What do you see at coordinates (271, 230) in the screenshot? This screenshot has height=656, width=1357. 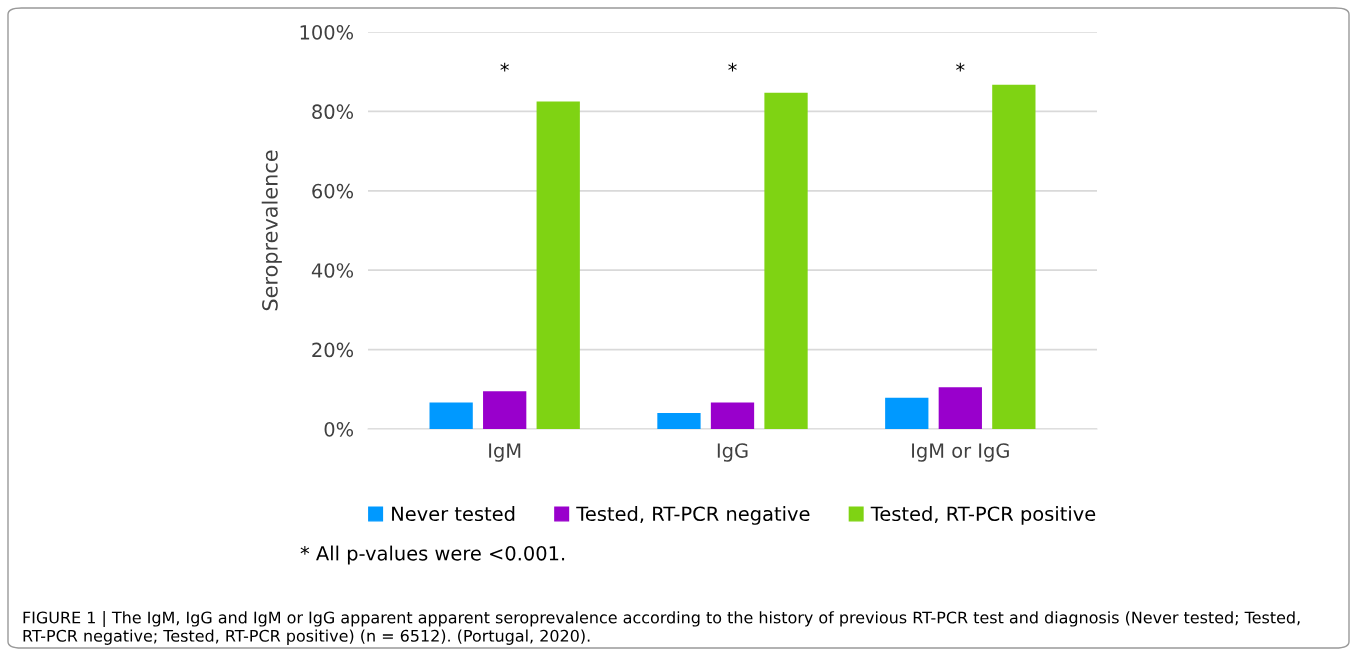 I see `y-axis-title: Seroprevalence` at bounding box center [271, 230].